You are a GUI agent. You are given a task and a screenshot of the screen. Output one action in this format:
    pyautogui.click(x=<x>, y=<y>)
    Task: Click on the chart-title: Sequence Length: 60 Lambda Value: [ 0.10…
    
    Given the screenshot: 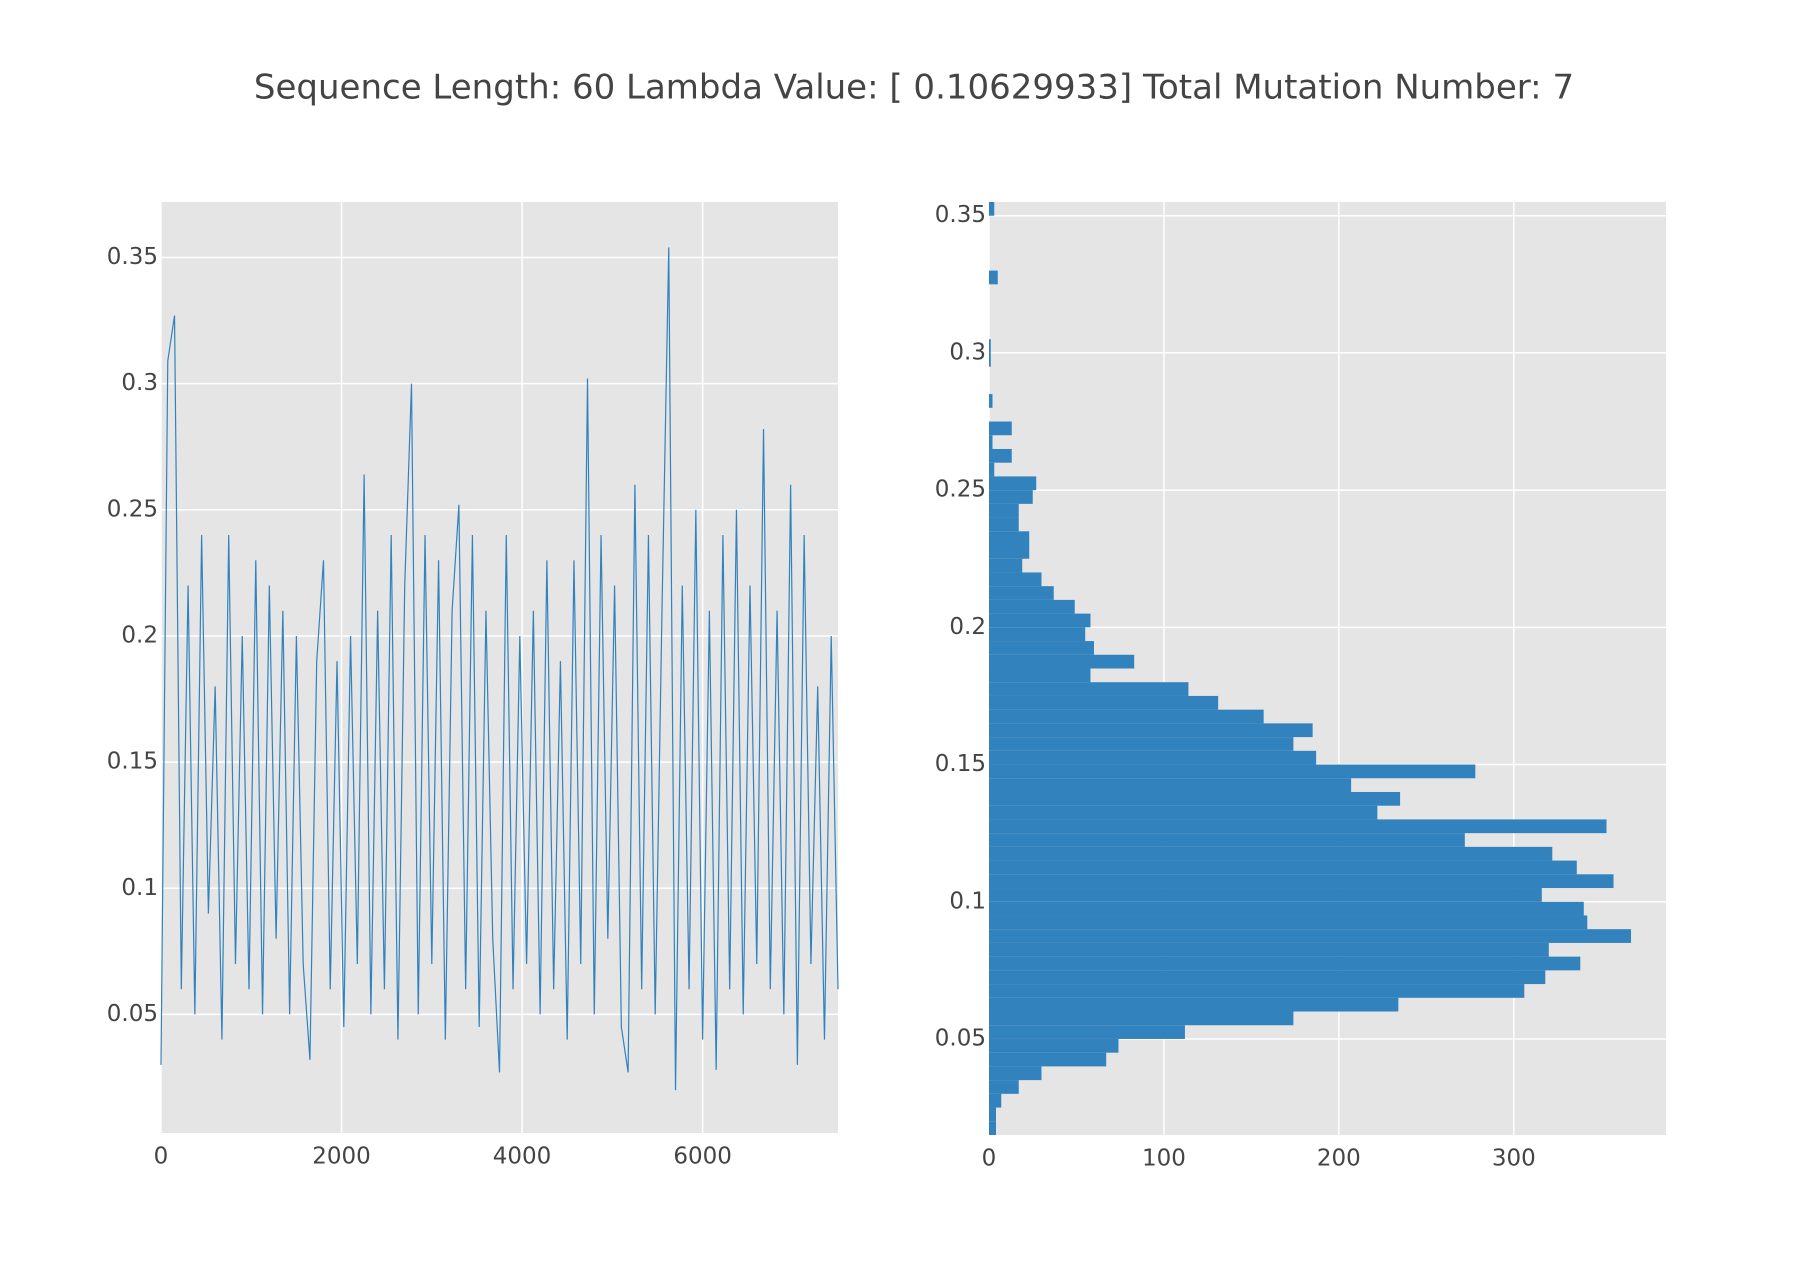 What is the action you would take?
    pyautogui.click(x=914, y=88)
    